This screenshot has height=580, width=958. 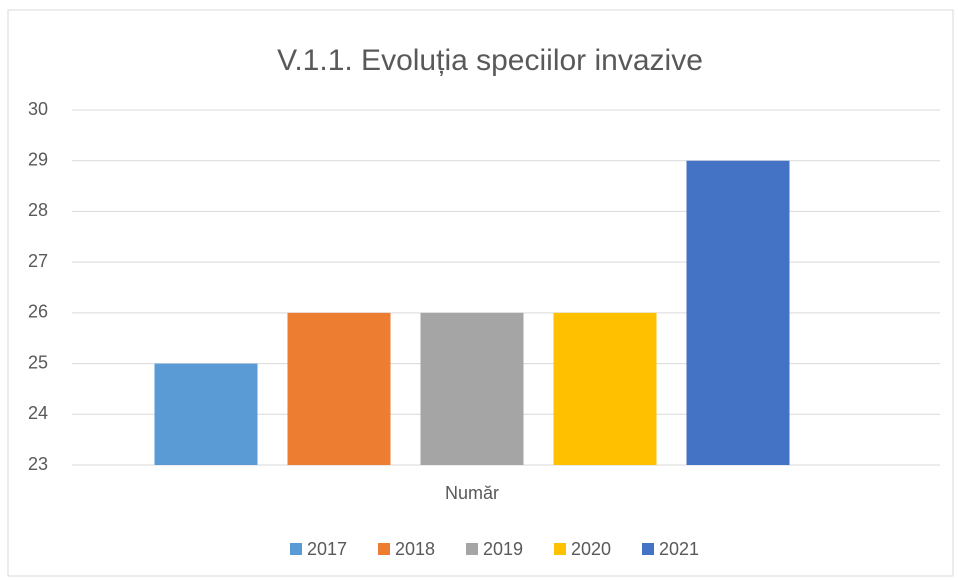 What do you see at coordinates (490, 60) in the screenshot?
I see `chart-title: V.1.1. Evoluția speciilor invazive` at bounding box center [490, 60].